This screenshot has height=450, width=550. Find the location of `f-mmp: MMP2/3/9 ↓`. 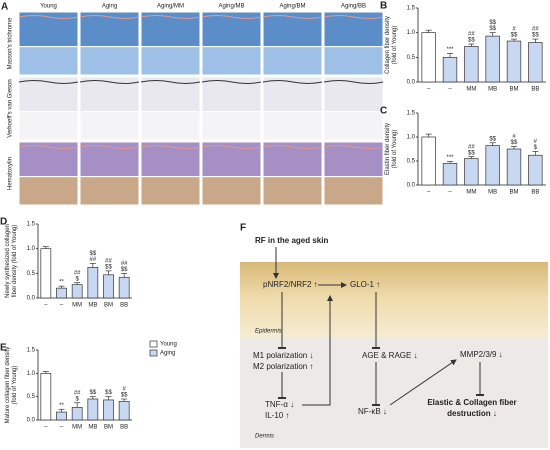

f-mmp: MMP2/3/9 ↓ is located at coordinates (481, 354).